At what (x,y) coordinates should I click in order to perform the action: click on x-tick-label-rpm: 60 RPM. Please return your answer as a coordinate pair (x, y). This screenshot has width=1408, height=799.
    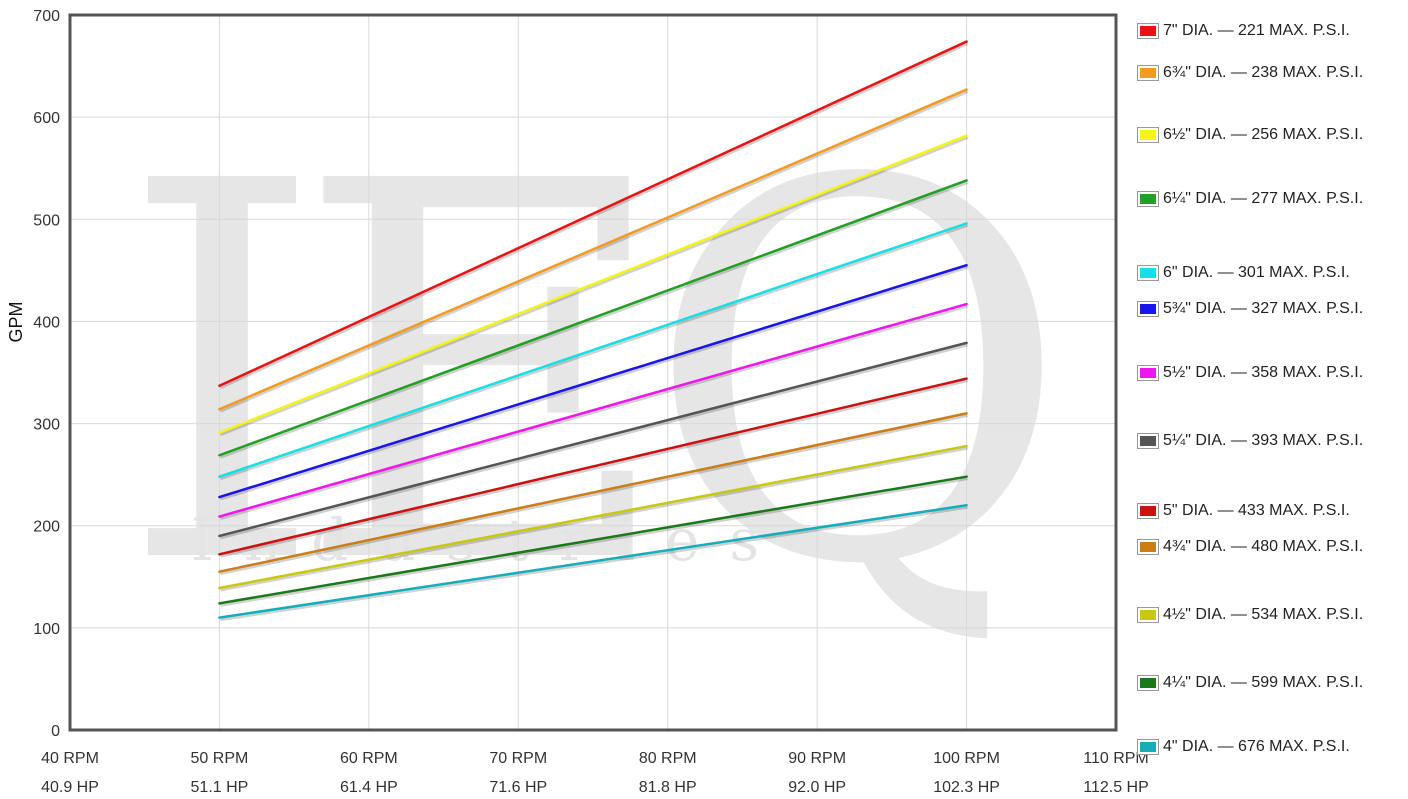
    Looking at the image, I should click on (369, 758).